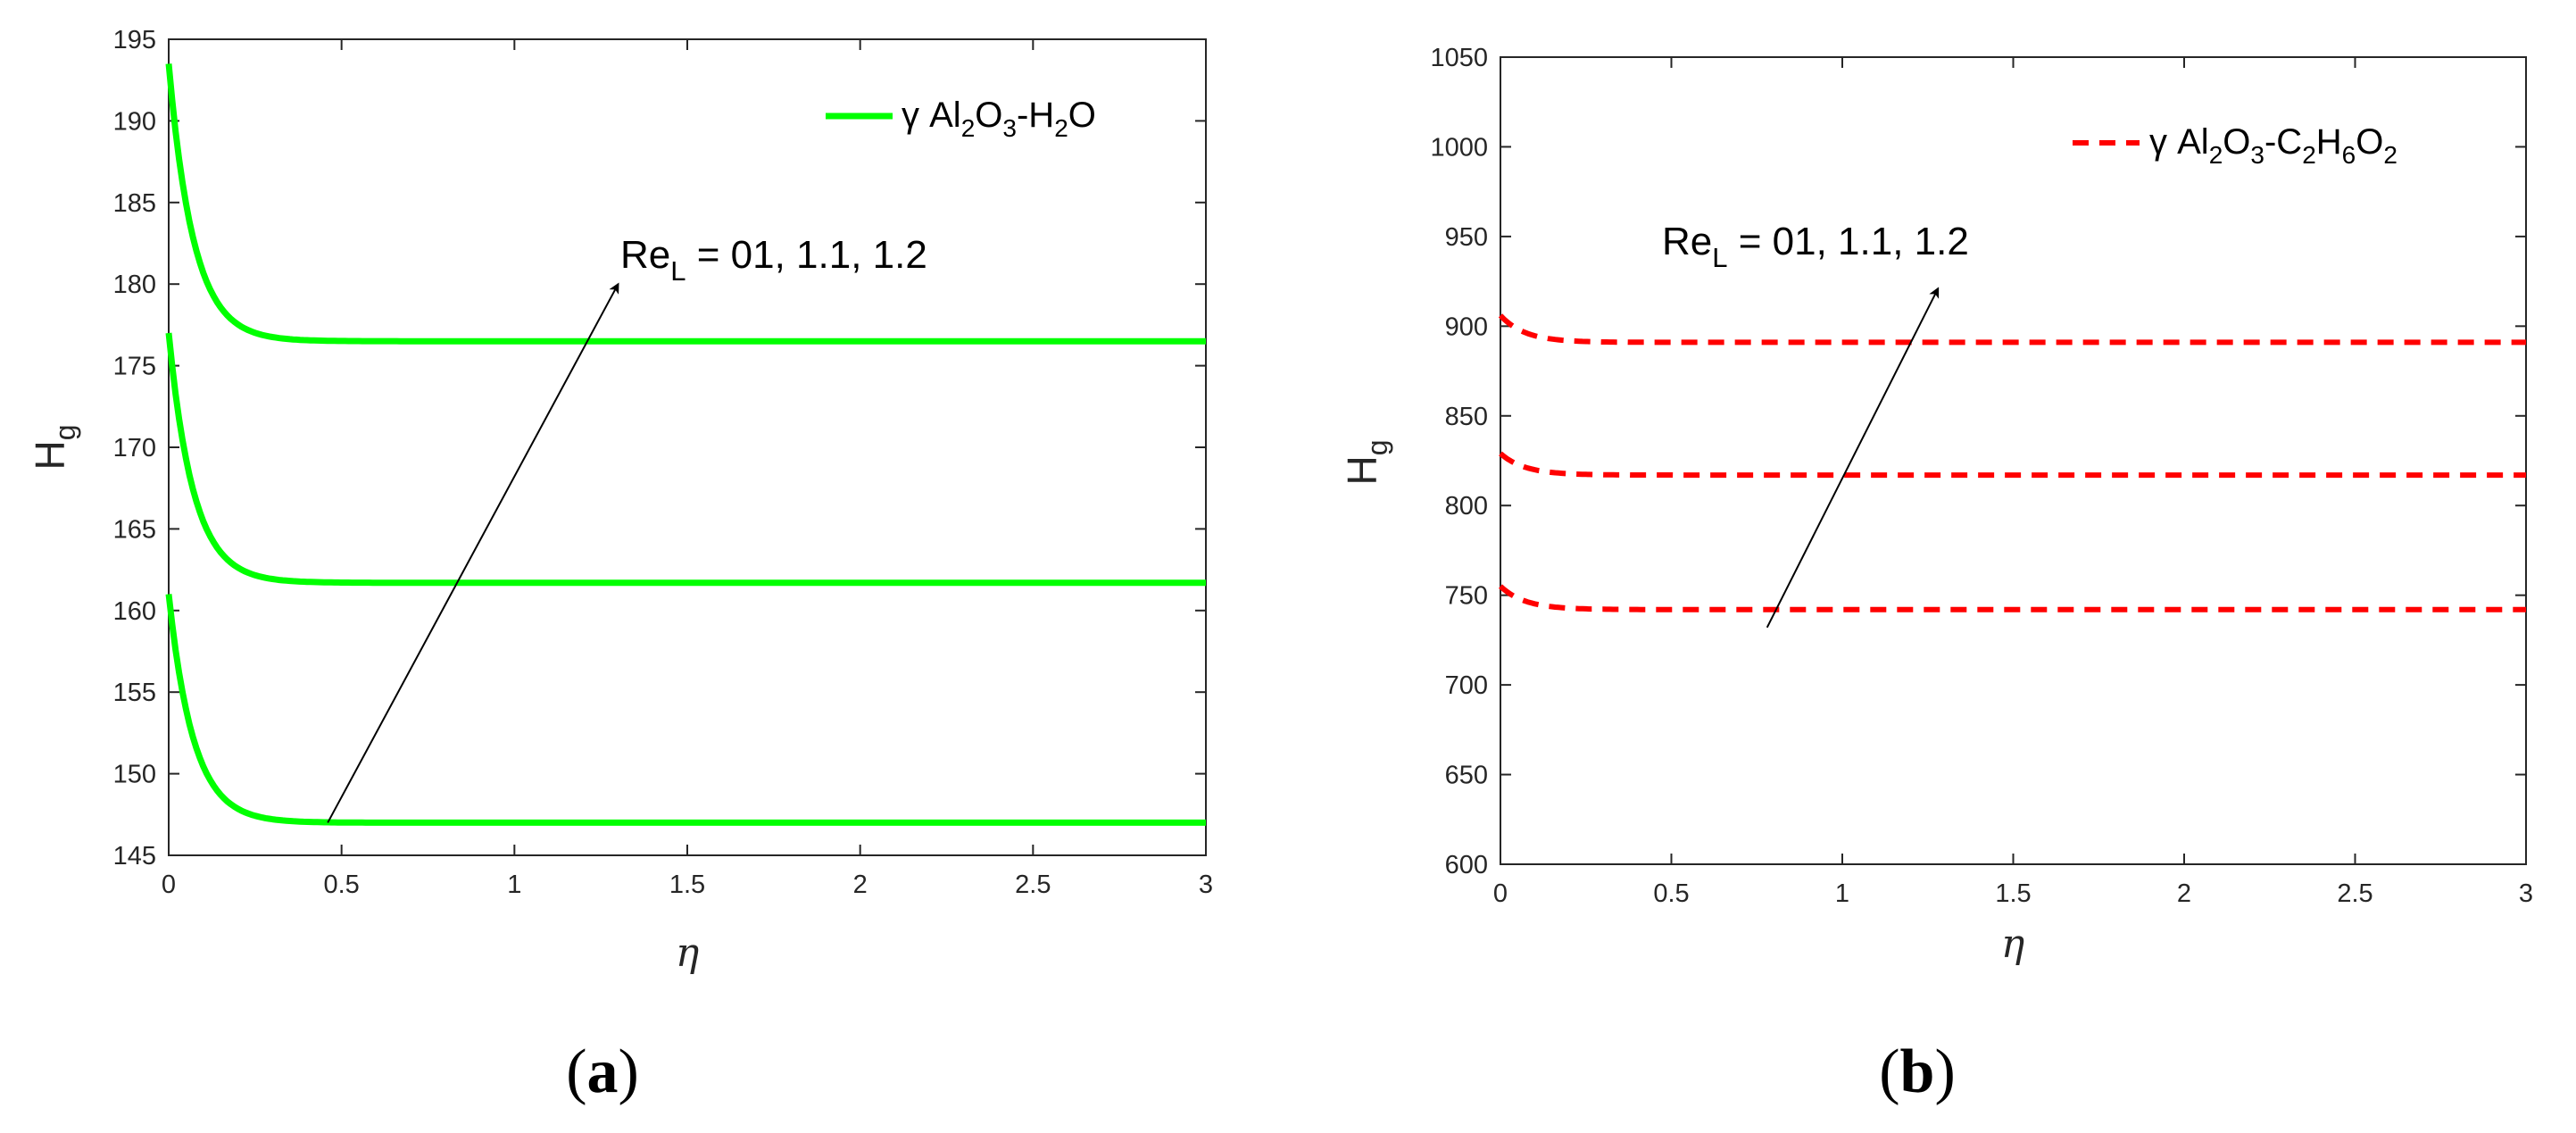  Describe the element at coordinates (134, 367) in the screenshot. I see `y-tick-label: 175` at that location.